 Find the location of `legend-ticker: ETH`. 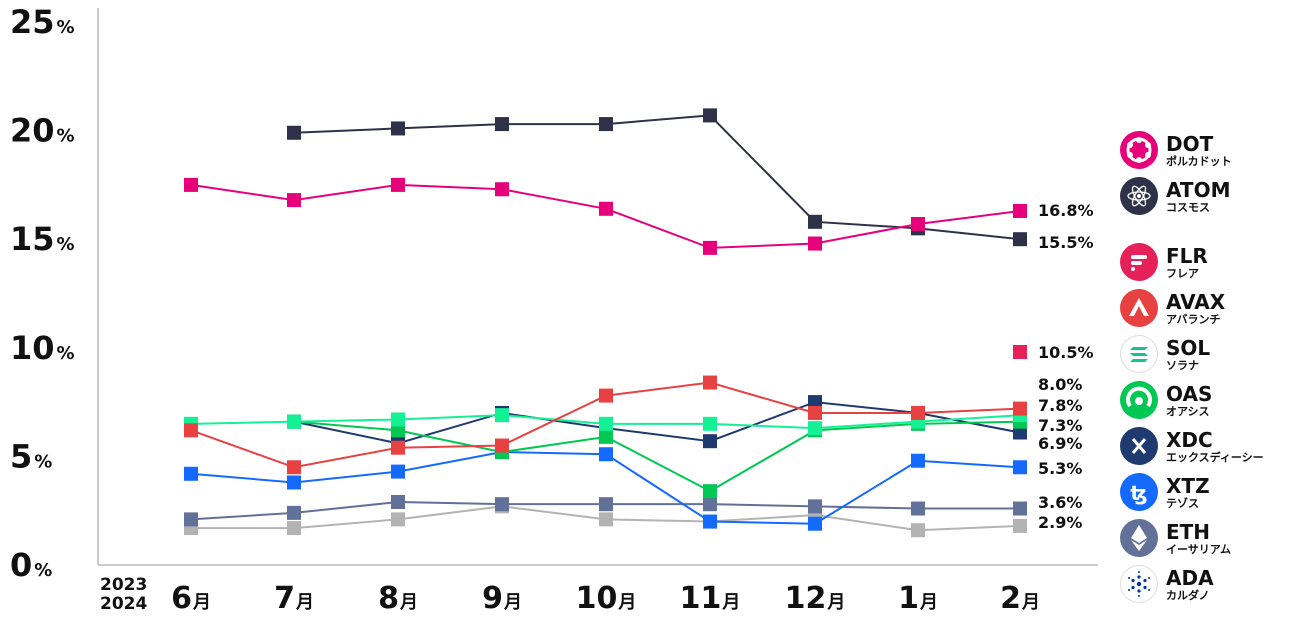

legend-ticker: ETH is located at coordinates (1188, 531).